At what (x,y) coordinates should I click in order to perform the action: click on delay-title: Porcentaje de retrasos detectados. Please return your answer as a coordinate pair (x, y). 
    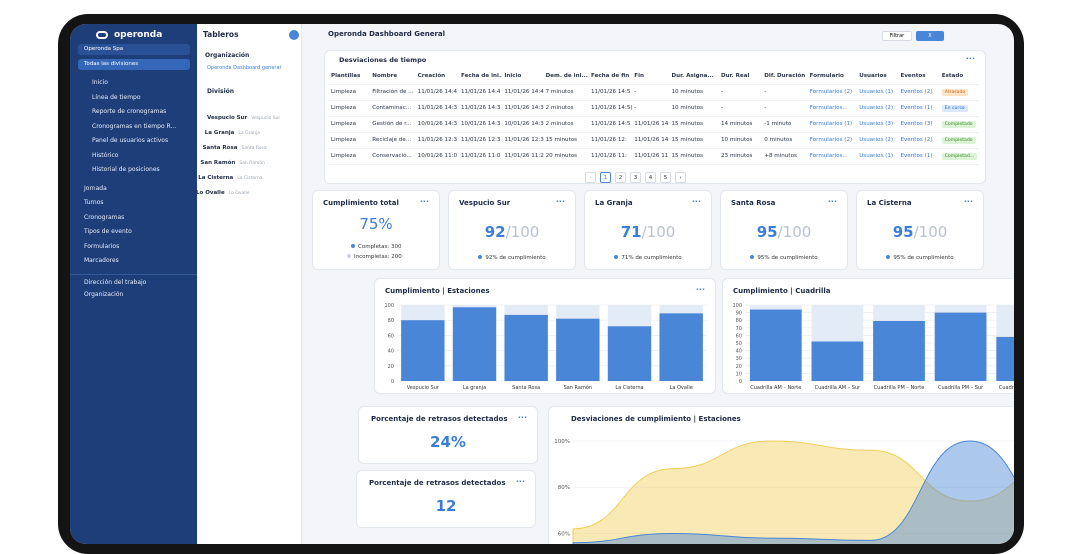
    Looking at the image, I should click on (439, 419).